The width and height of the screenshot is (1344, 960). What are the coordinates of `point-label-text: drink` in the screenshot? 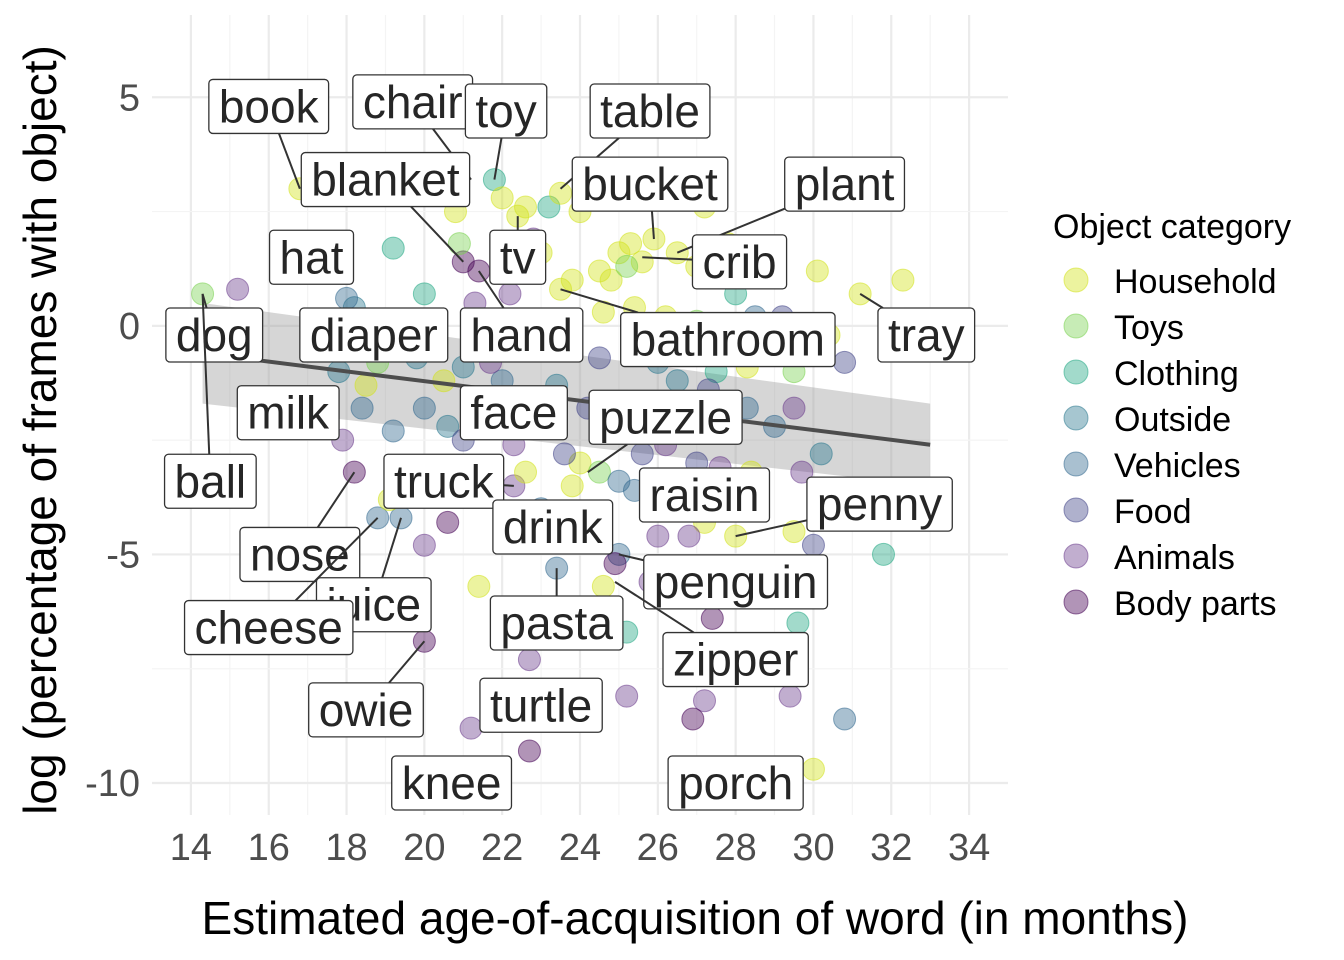 It's located at (553, 527).